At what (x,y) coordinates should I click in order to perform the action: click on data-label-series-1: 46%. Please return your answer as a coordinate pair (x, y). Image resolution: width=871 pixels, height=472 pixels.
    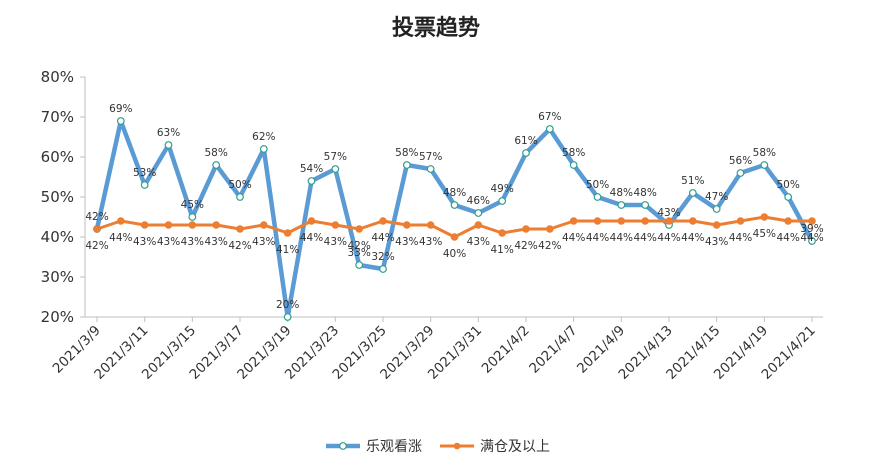
    Looking at the image, I should click on (478, 201).